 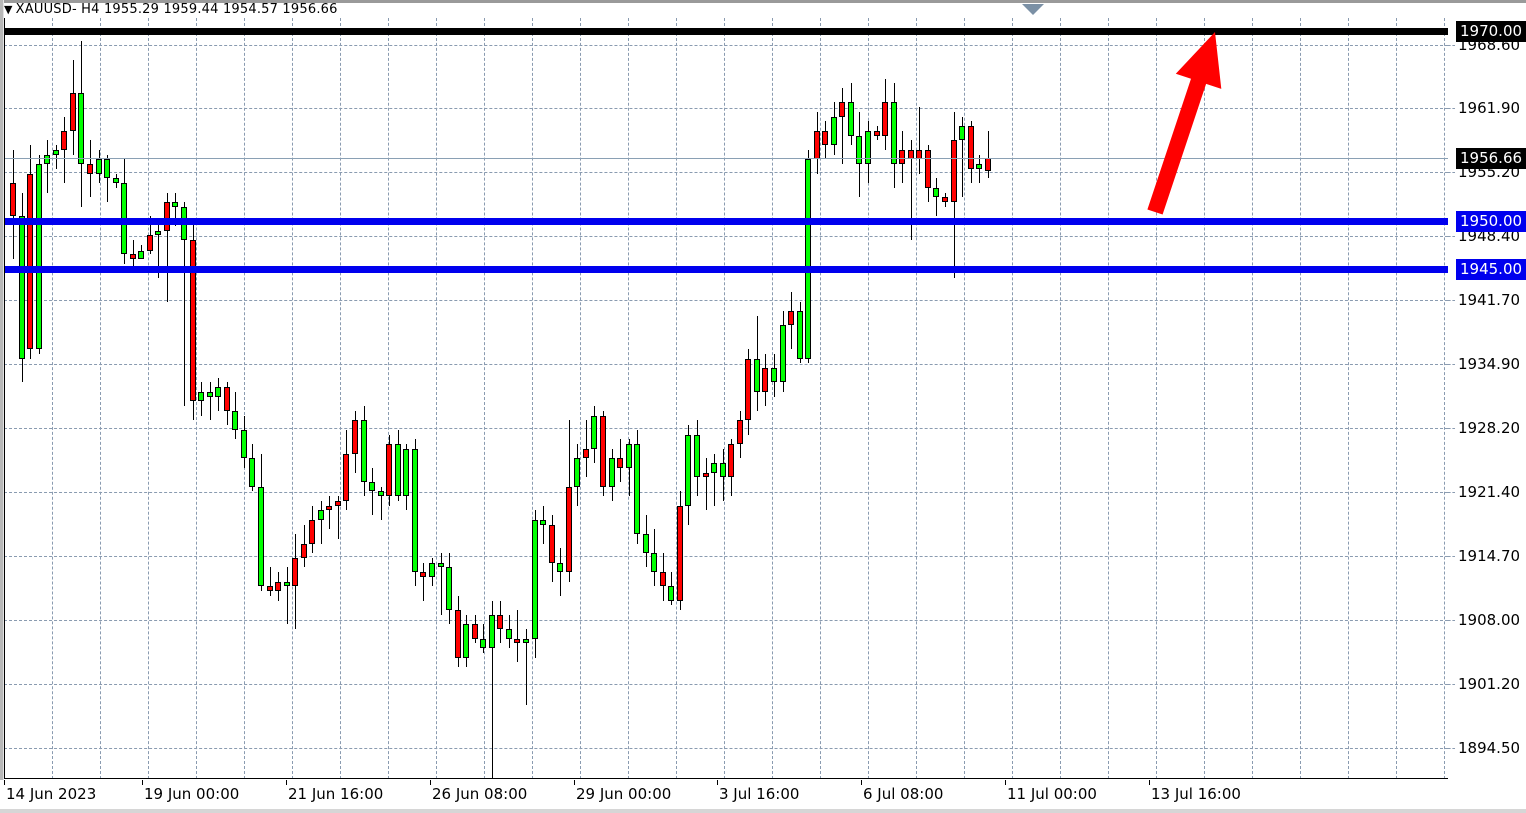 I want to click on price-level-label-1945-00: 1945.00, so click(x=1491, y=269).